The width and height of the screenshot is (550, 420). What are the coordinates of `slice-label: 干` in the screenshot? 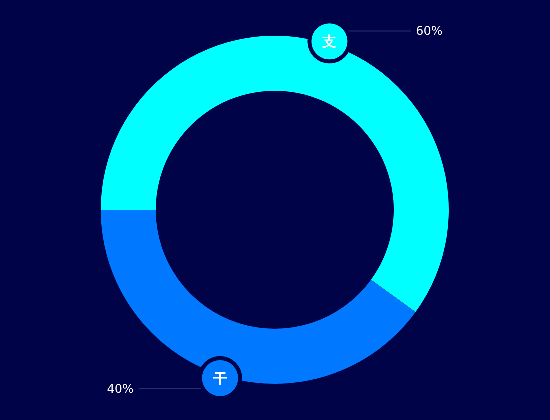 It's located at (220, 379).